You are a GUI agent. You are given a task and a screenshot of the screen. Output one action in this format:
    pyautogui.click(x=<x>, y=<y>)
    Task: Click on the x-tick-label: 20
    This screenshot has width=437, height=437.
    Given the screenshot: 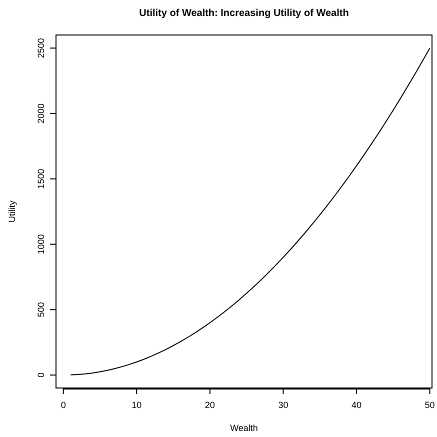 What is the action you would take?
    pyautogui.click(x=209, y=405)
    